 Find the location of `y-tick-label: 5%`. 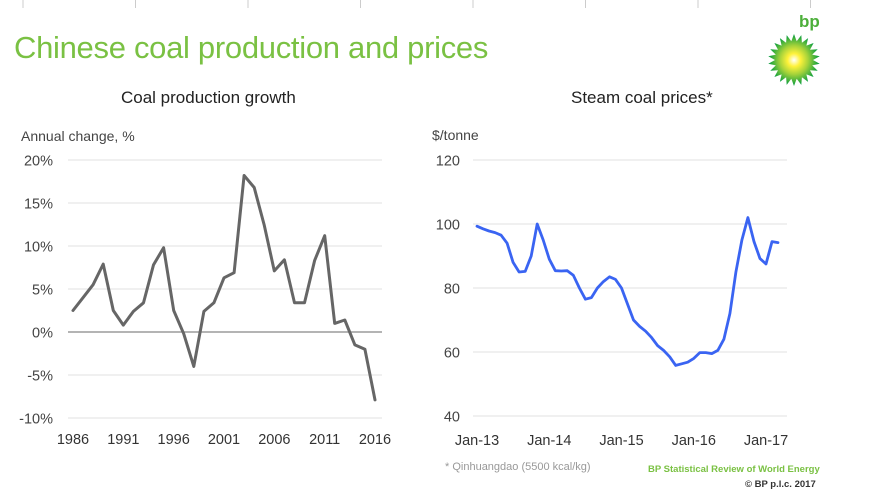

y-tick-label: 5% is located at coordinates (42, 291).